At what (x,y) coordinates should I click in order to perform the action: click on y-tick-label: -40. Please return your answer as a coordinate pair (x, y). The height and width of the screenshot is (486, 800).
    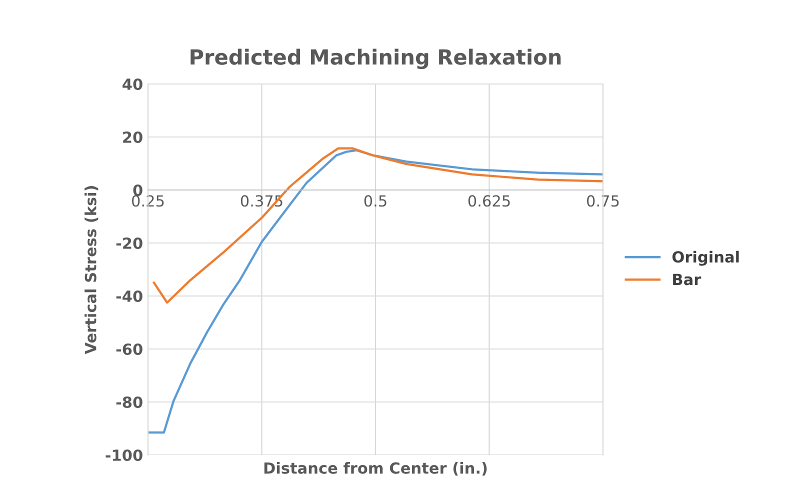
    Looking at the image, I should click on (129, 296).